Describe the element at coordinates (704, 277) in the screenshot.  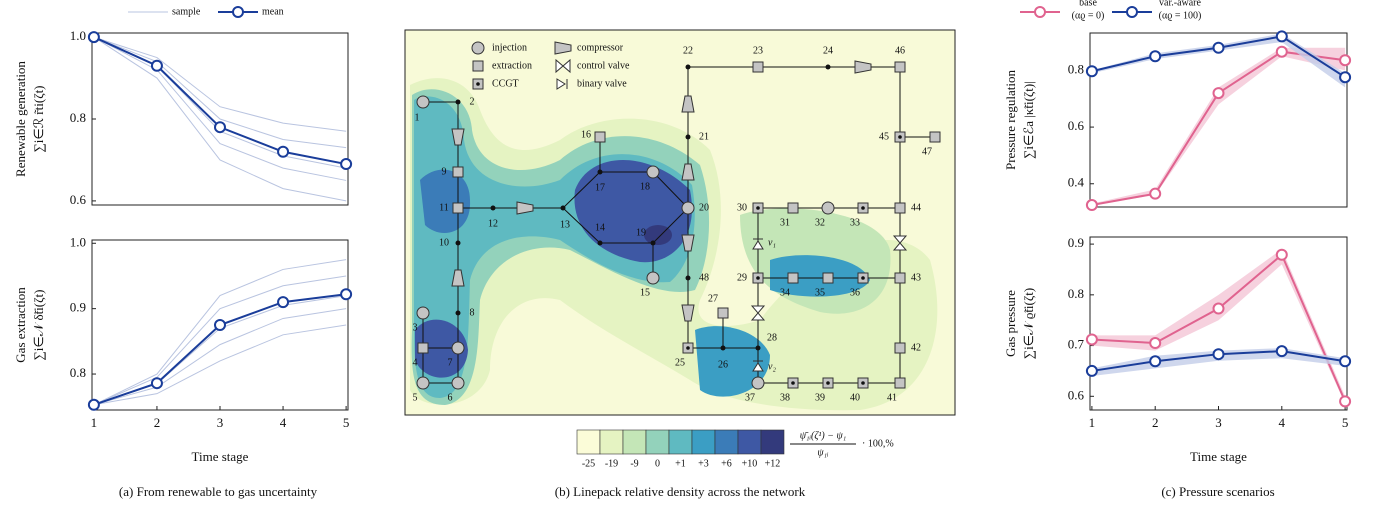
I see `node-label: 48` at that location.